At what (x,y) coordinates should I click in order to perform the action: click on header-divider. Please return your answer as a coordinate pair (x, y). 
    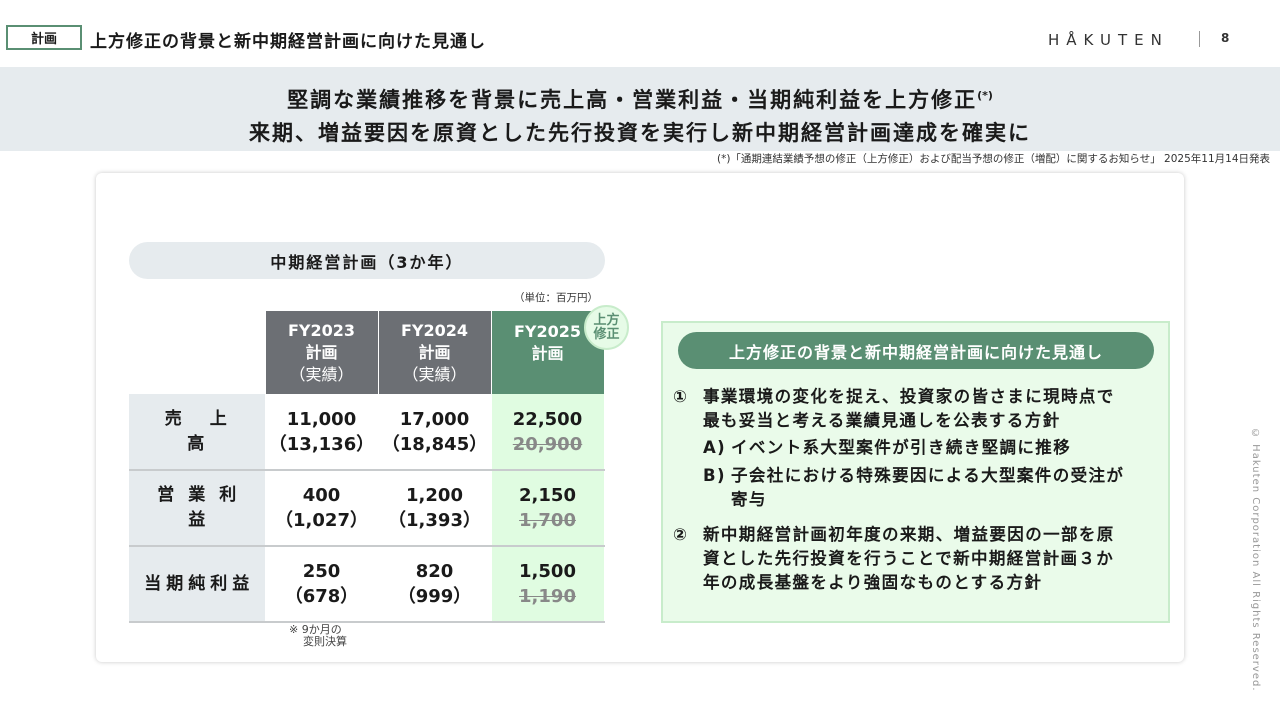
    Looking at the image, I should click on (1199, 39).